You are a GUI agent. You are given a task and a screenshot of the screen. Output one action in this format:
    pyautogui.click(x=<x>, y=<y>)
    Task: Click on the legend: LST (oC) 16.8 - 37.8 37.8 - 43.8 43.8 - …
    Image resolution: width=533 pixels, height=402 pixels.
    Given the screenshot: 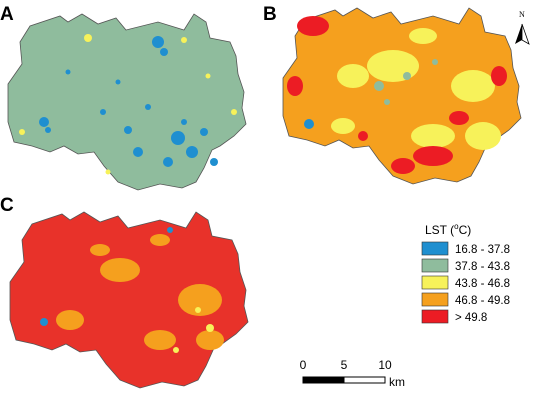 What is the action you would take?
    pyautogui.click(x=465, y=273)
    